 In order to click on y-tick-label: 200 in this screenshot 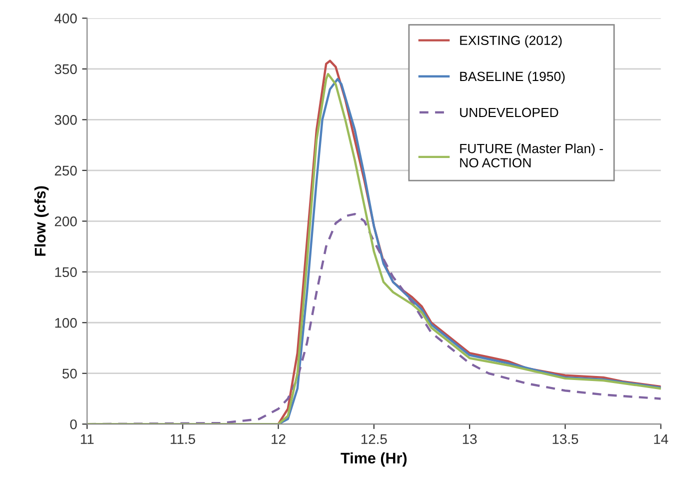, I will do `click(65, 221)`.